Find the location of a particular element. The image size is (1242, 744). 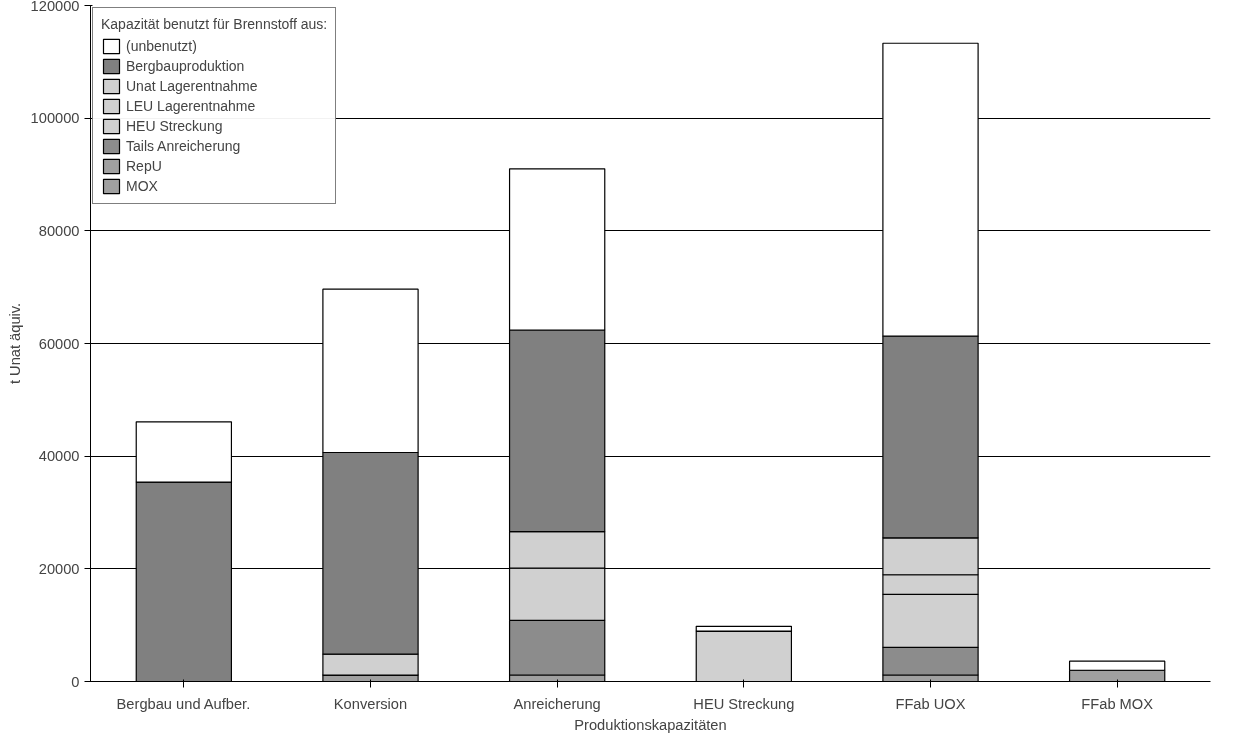

x-tick-label: Konversion is located at coordinates (370, 703).